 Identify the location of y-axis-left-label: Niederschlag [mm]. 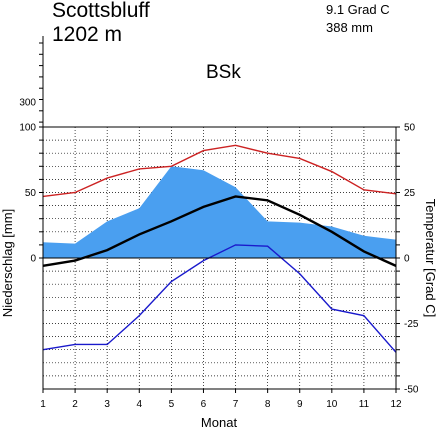
(7, 263).